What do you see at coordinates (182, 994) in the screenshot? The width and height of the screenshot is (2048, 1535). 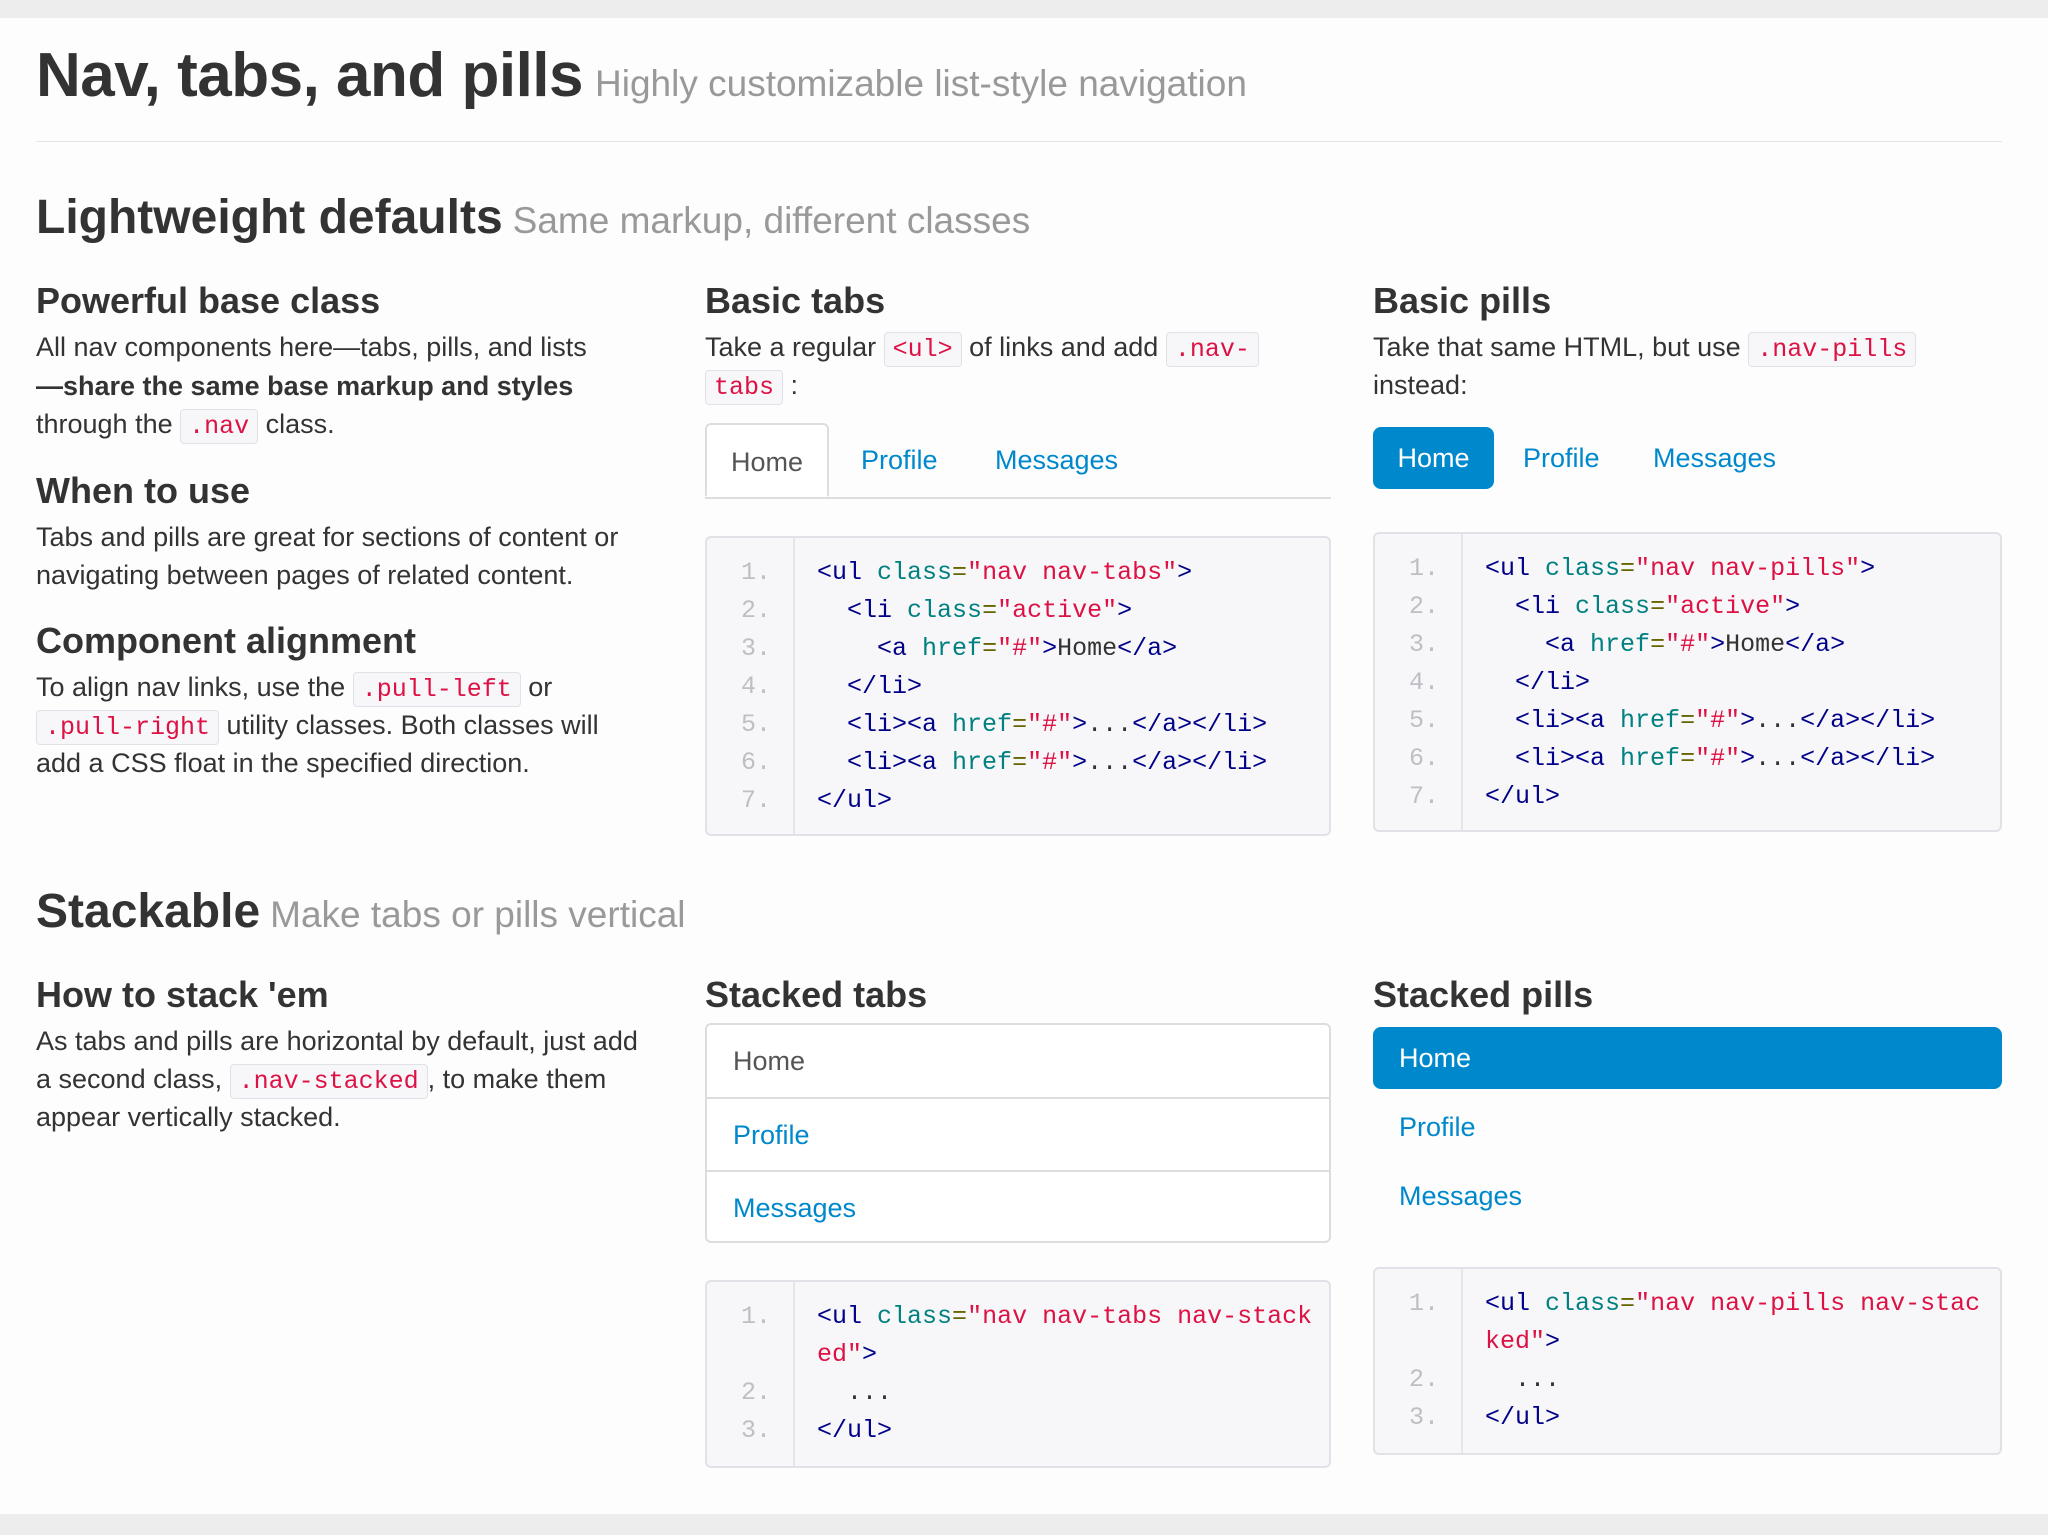 I see `how-to-stack-heading: How to stack 'em` at bounding box center [182, 994].